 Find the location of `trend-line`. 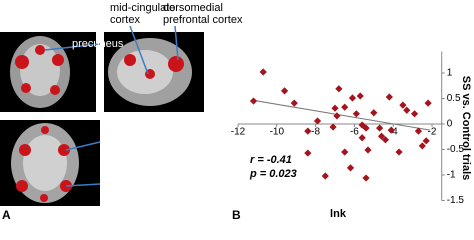

trend-line is located at coordinates (341, 115).